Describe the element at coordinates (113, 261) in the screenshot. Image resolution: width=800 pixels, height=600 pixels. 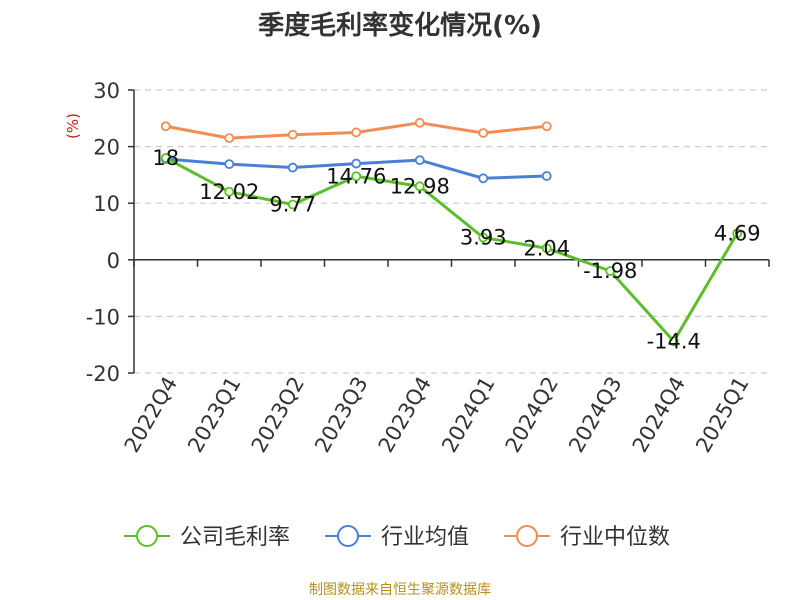
I see `y-tick-label: 0` at that location.